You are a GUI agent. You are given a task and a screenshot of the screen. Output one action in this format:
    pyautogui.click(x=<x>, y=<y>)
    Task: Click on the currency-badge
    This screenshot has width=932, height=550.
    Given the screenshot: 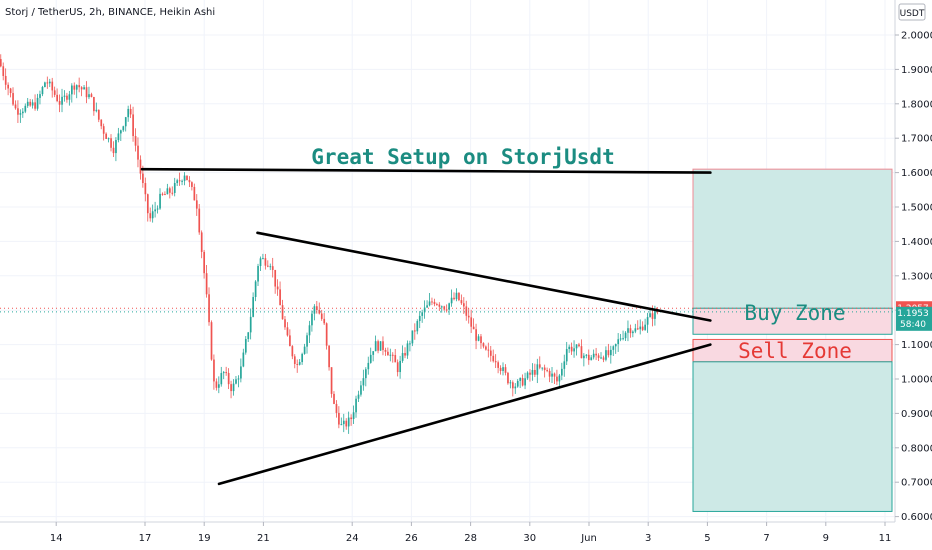 What is the action you would take?
    pyautogui.click(x=912, y=12)
    